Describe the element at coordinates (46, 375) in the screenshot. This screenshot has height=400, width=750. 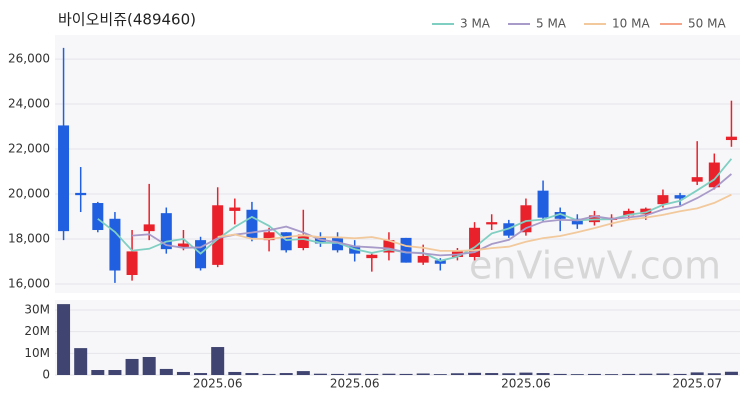
I see `y-tick-label: 0` at that location.